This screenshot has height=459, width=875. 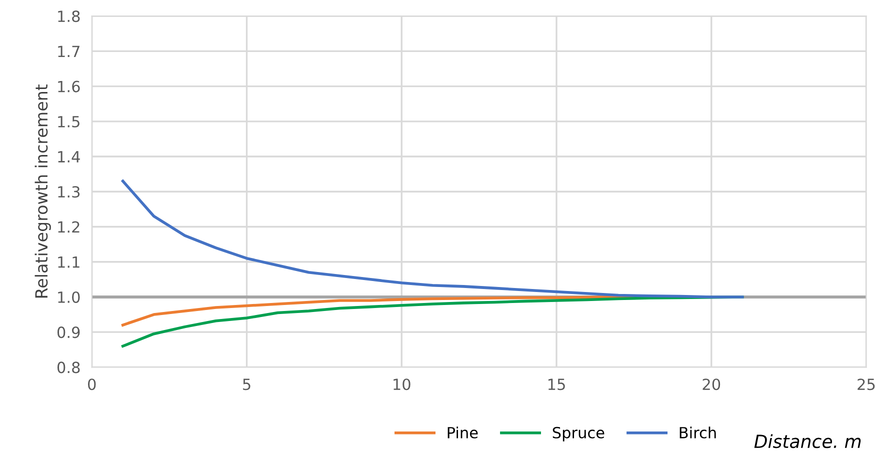 I want to click on x-tick-label: 25, so click(x=866, y=384).